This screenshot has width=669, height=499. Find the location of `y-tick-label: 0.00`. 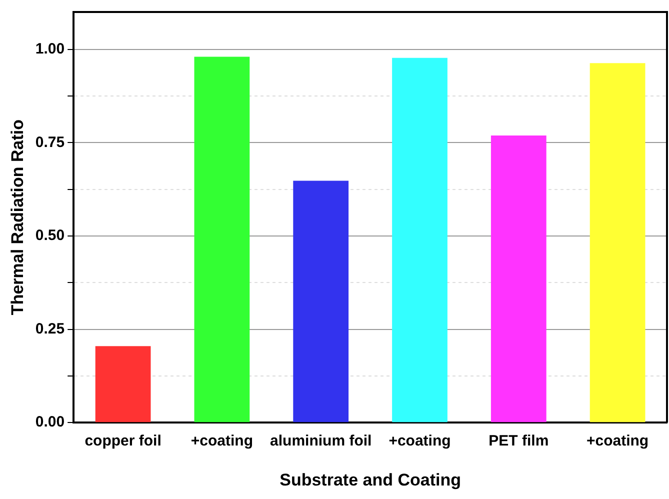

y-tick-label: 0.00 is located at coordinates (50, 422).